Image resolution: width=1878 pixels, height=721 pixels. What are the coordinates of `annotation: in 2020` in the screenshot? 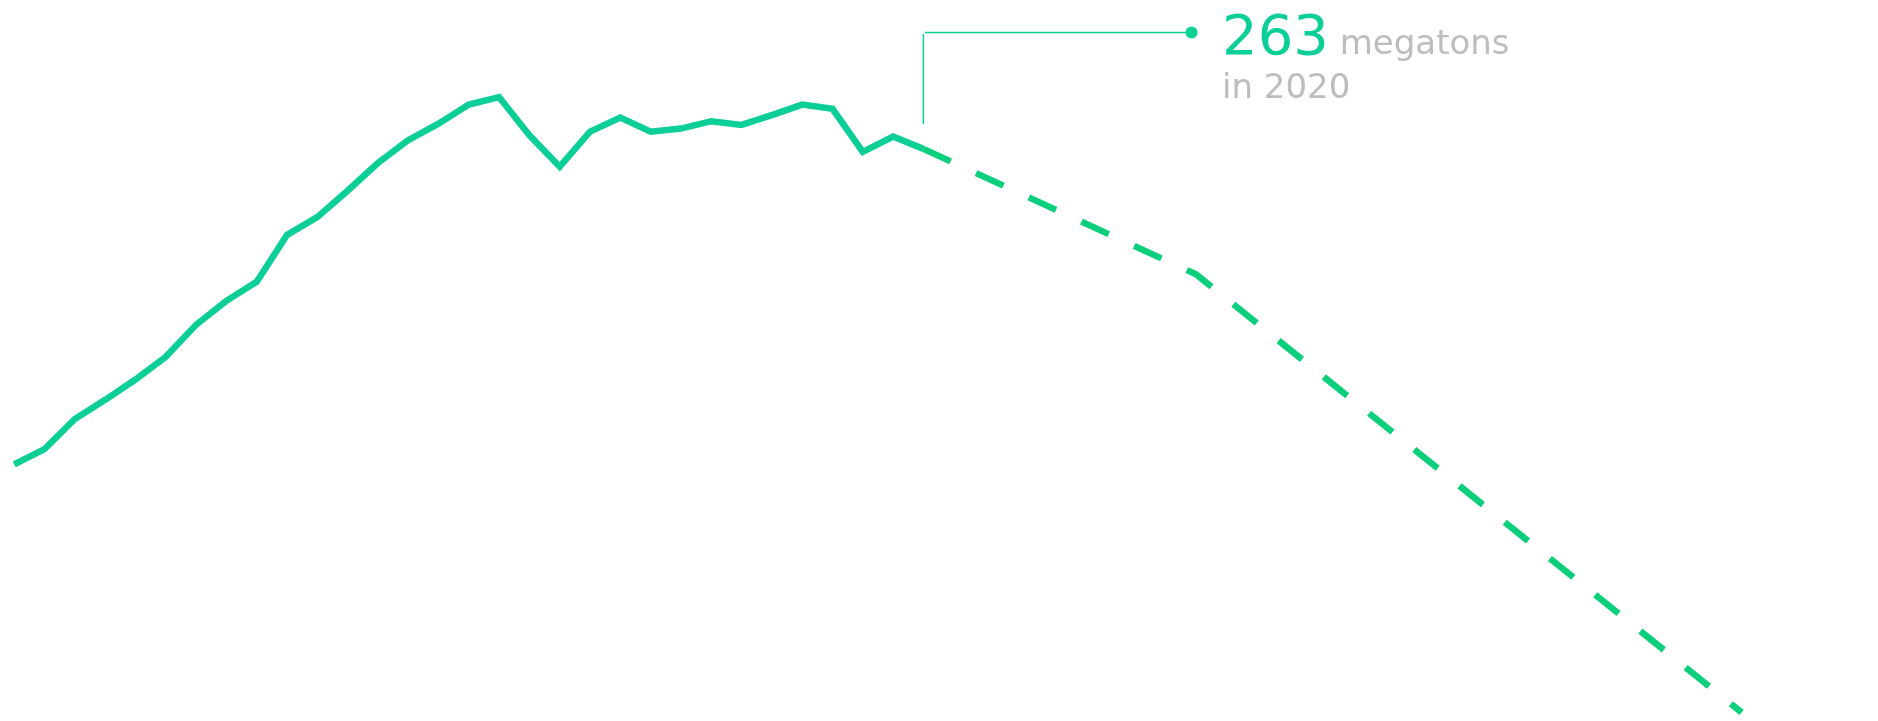 It's located at (1286, 86).